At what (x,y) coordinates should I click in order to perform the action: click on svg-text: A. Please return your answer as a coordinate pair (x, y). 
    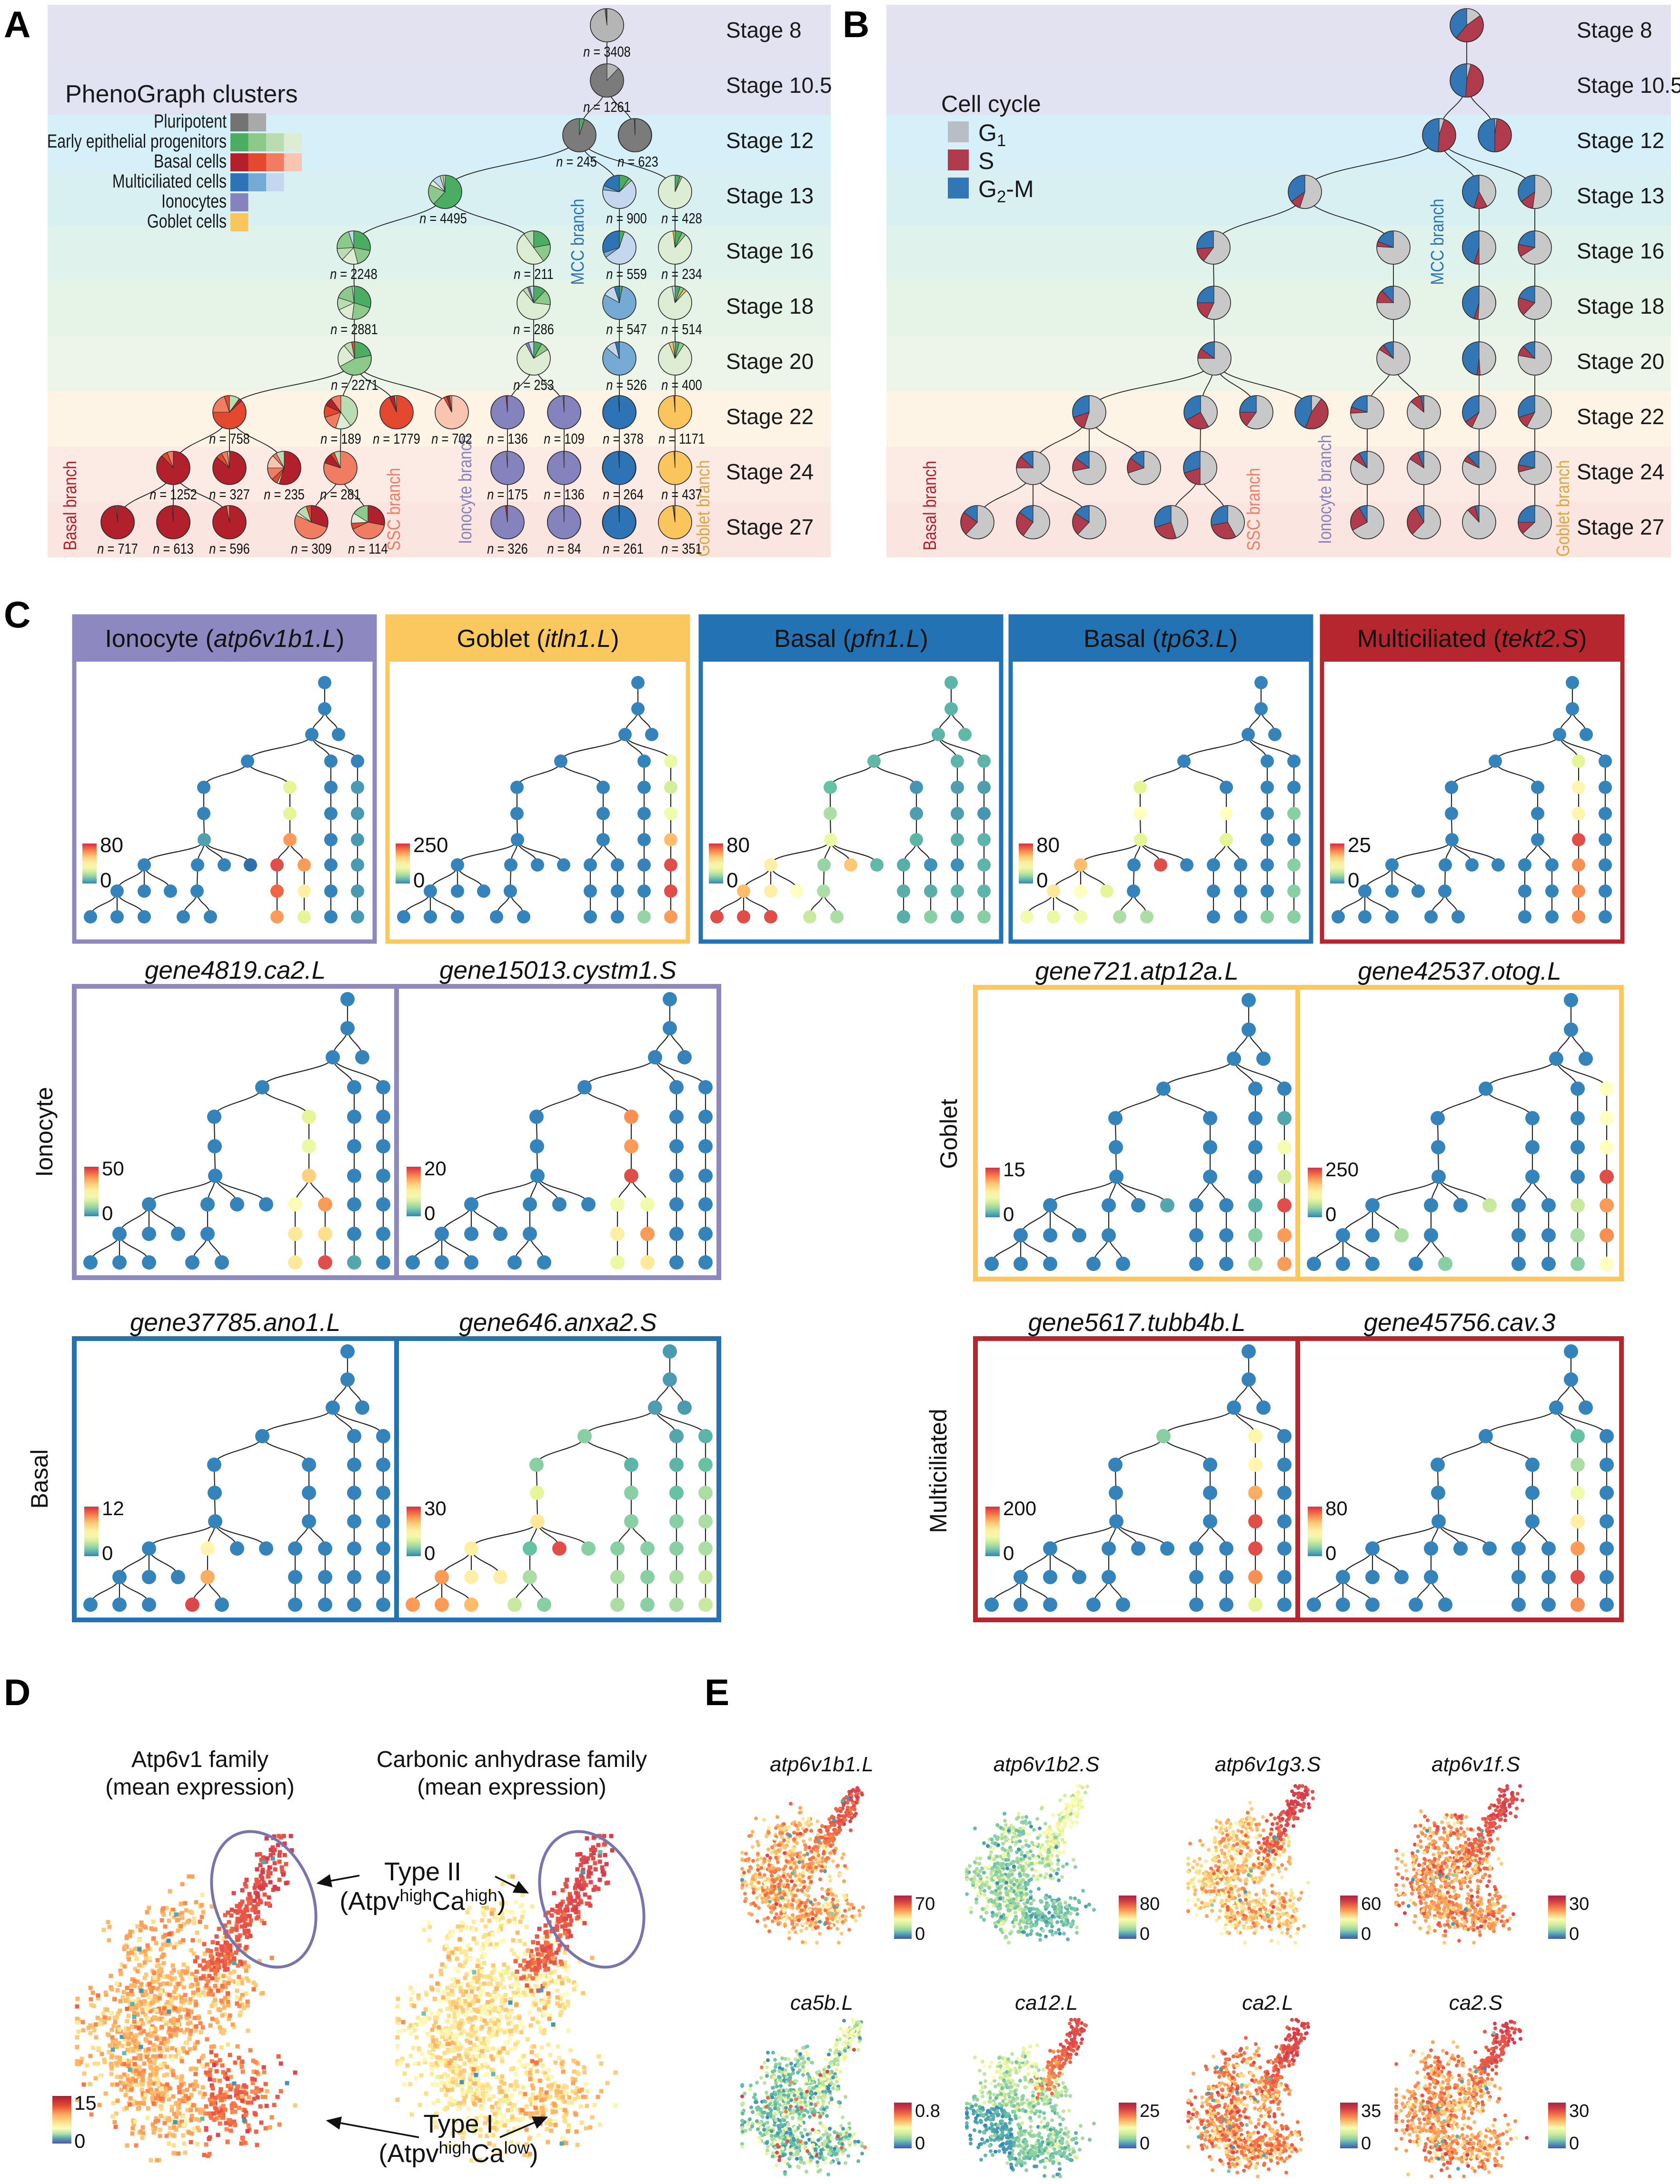
    Looking at the image, I should click on (17, 24).